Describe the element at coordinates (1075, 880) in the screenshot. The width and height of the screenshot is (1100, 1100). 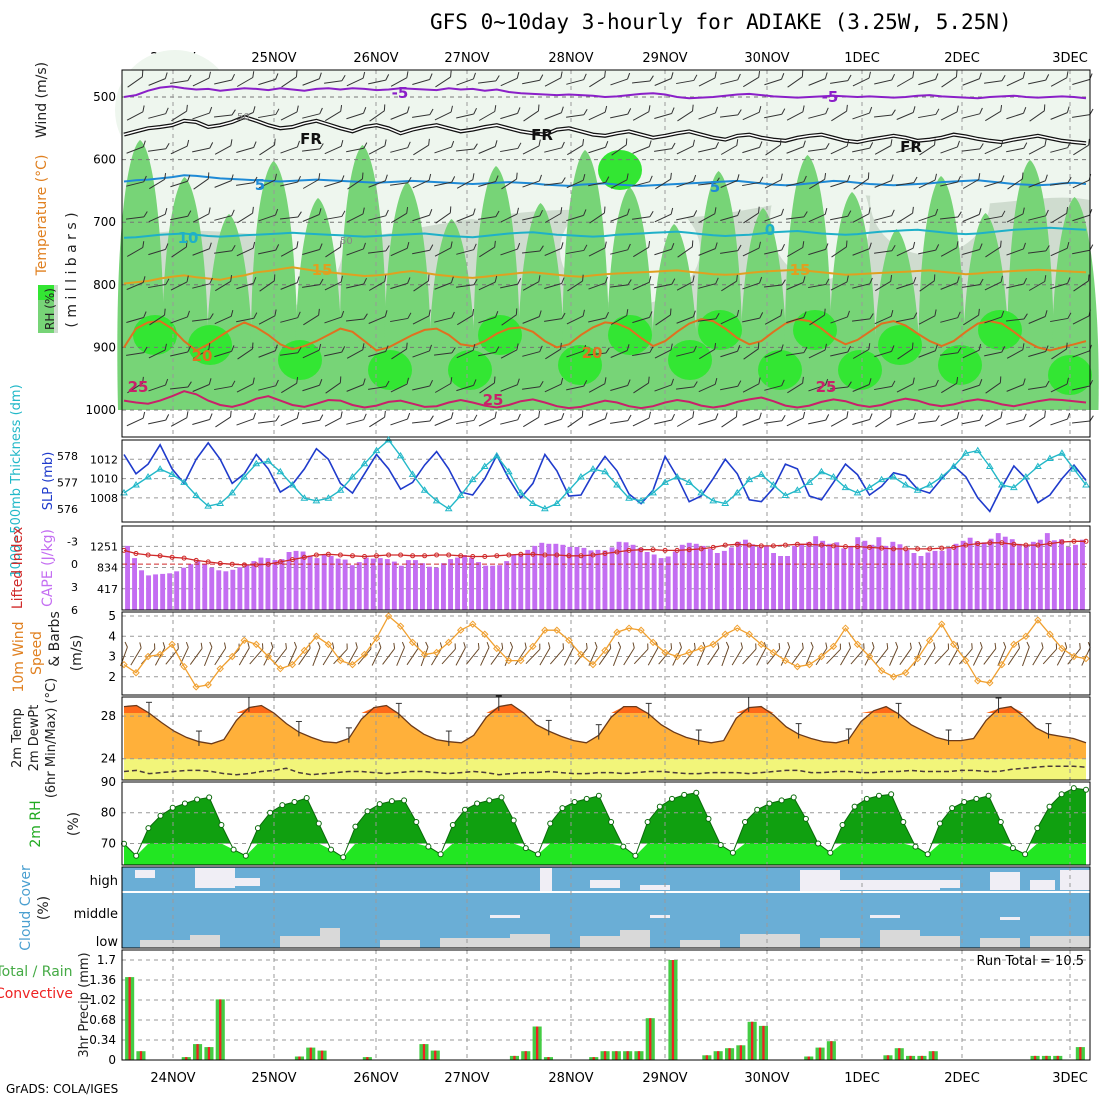
I see `high-cloud-block` at that location.